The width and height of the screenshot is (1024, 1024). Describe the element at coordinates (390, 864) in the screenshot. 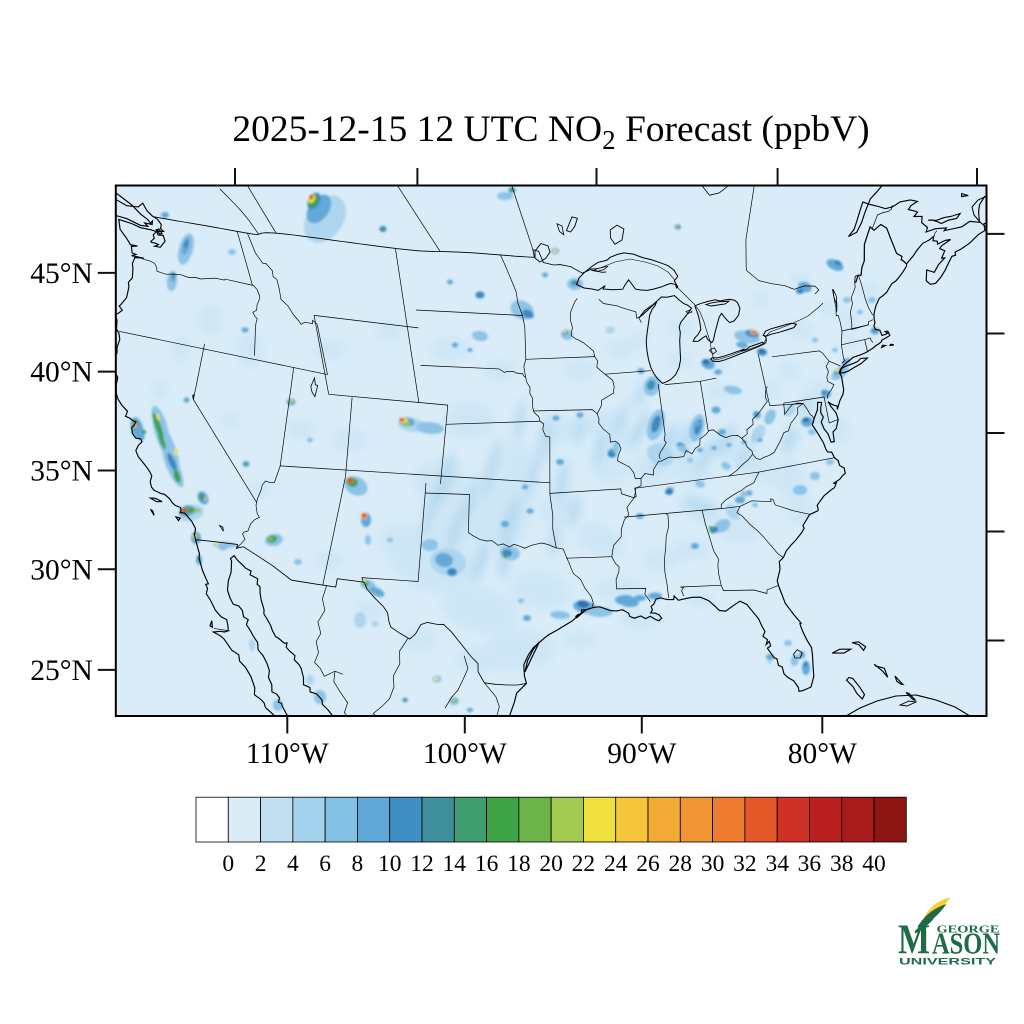

I see `svg-text: 10` at that location.